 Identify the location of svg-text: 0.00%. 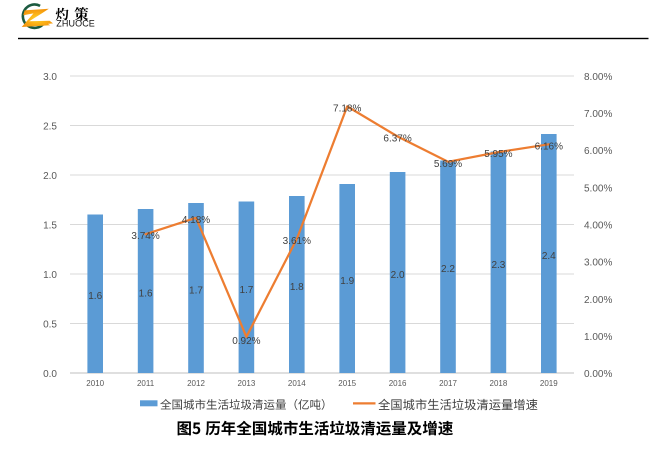
(598, 374).